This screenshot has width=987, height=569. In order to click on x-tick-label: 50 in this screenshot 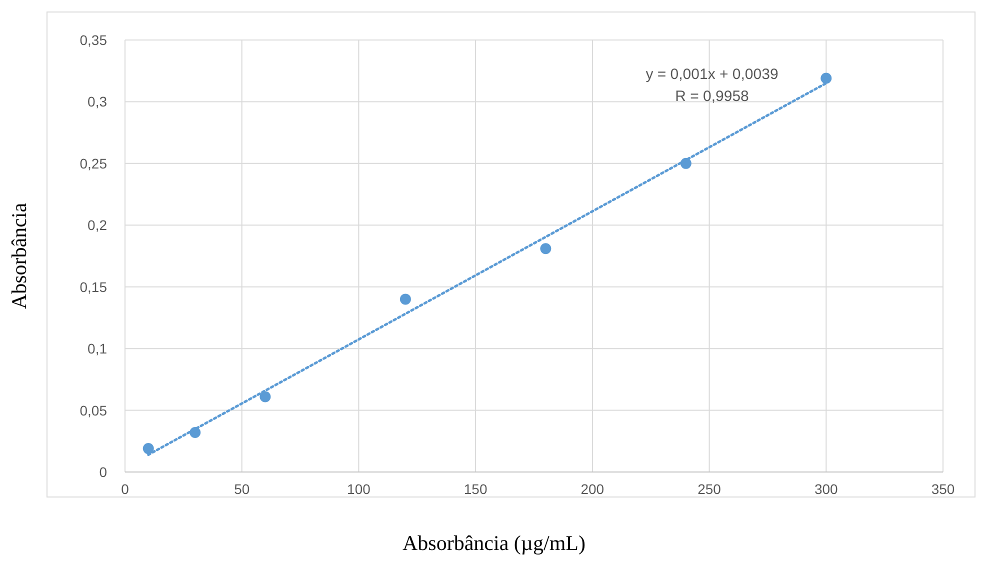, I will do `click(242, 489)`.